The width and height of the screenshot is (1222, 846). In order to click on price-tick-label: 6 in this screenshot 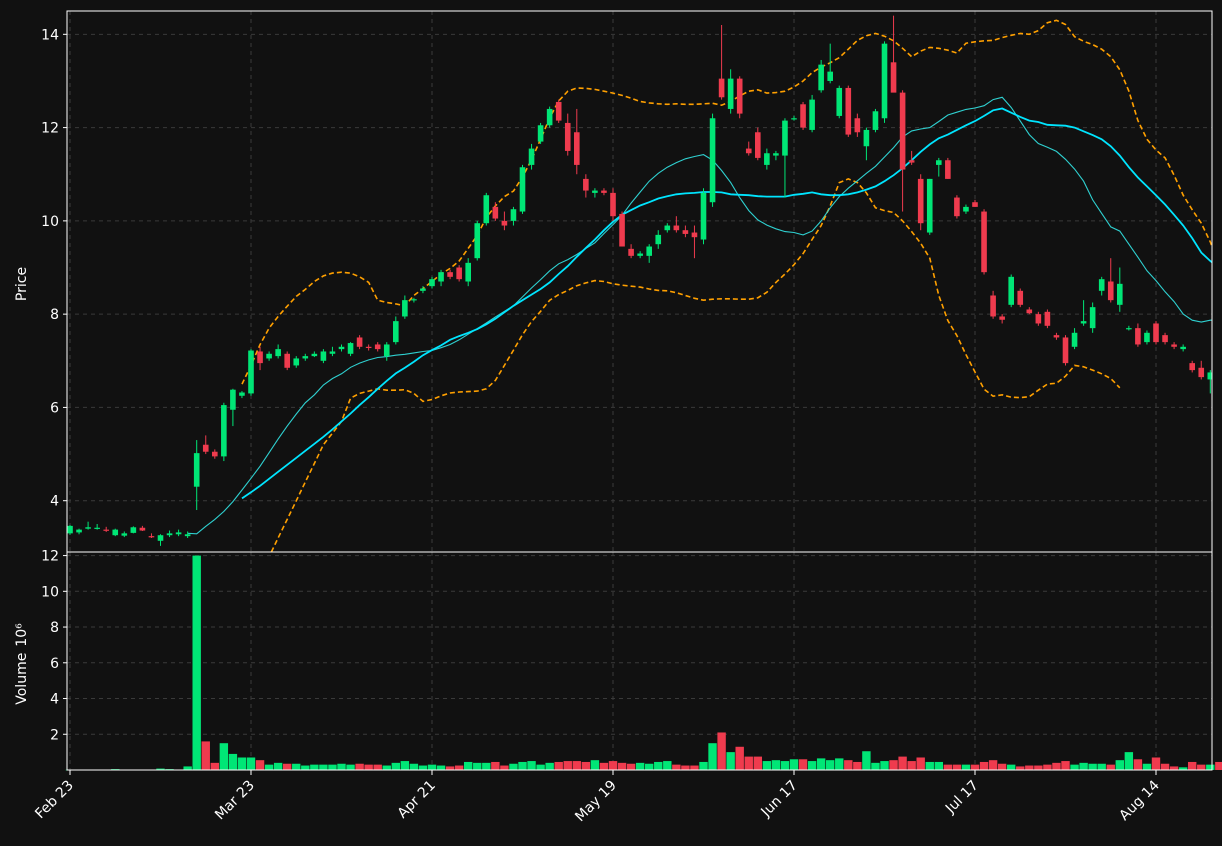, I will do `click(54, 408)`.